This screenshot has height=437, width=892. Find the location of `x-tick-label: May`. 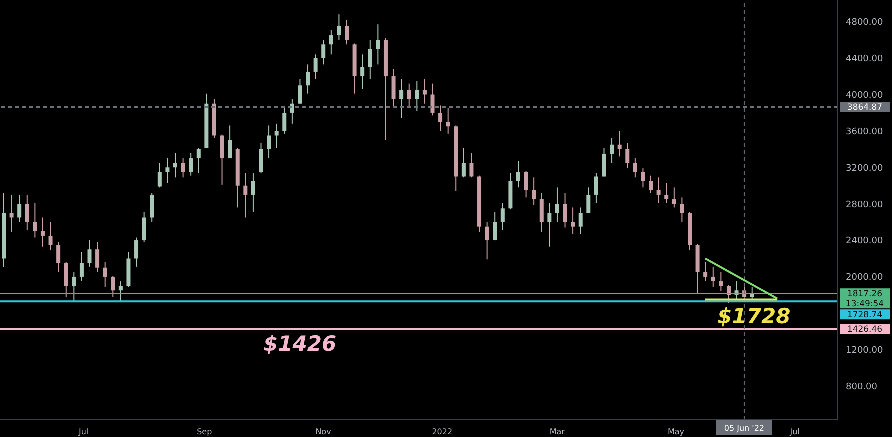

x-tick-label: May is located at coordinates (676, 432).